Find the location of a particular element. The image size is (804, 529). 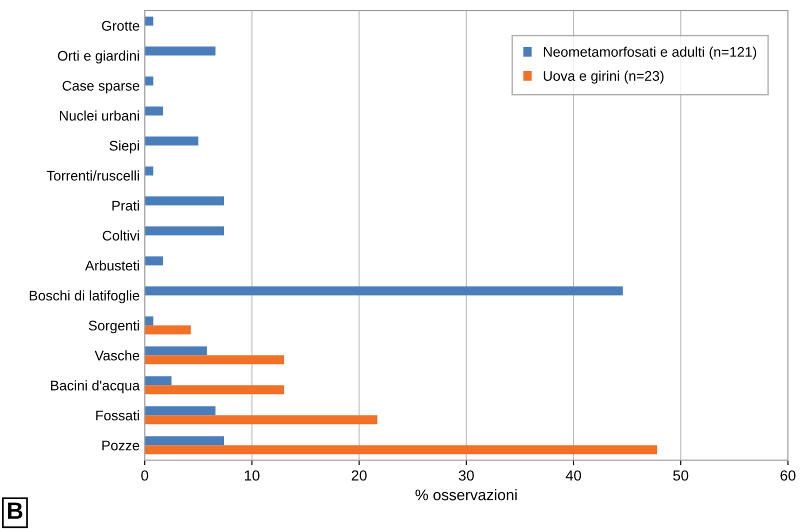

x-tick-label: 20 is located at coordinates (359, 475).